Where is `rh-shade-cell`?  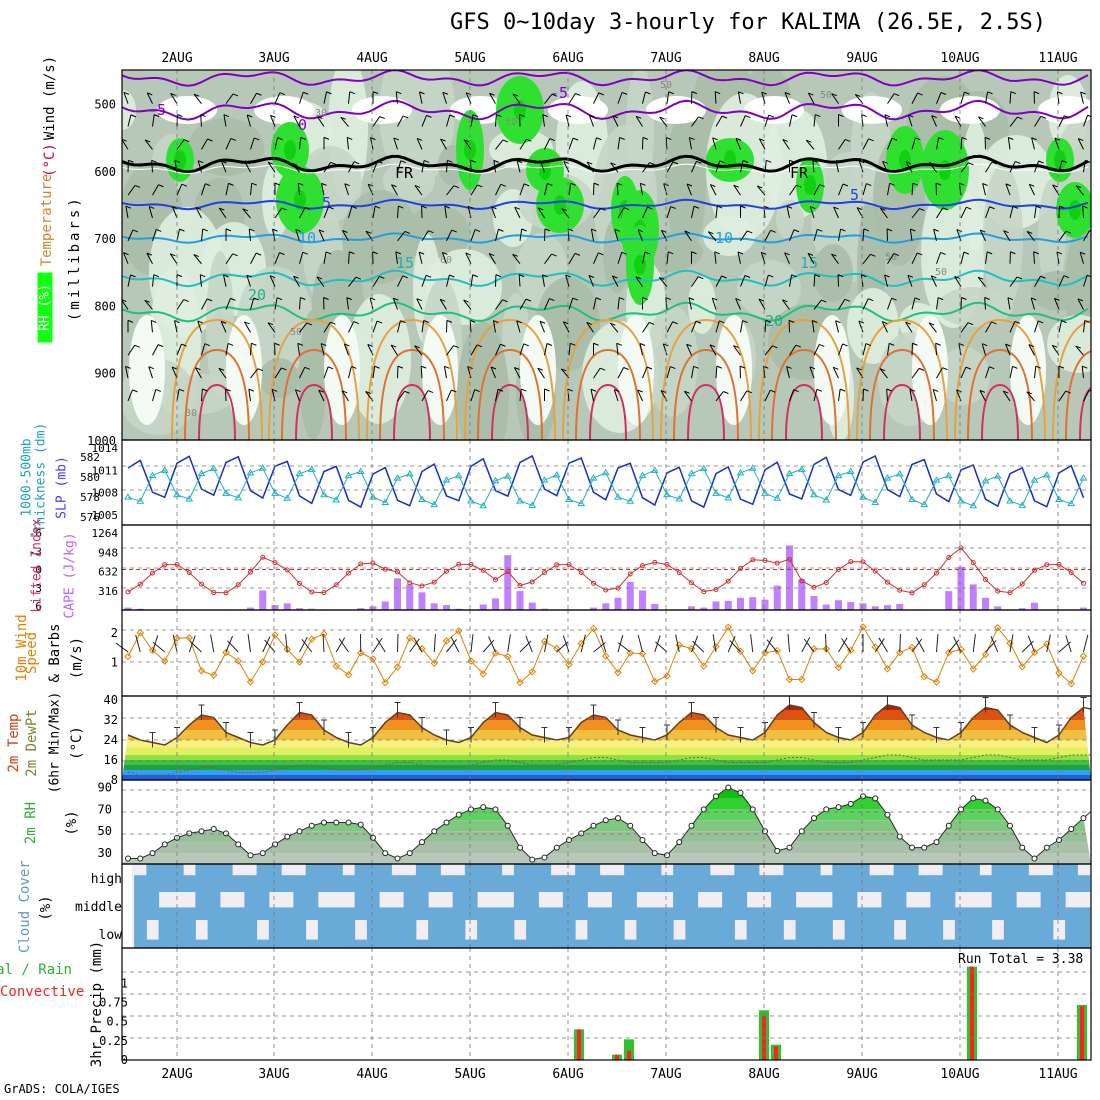 rh-shade-cell is located at coordinates (964, 376).